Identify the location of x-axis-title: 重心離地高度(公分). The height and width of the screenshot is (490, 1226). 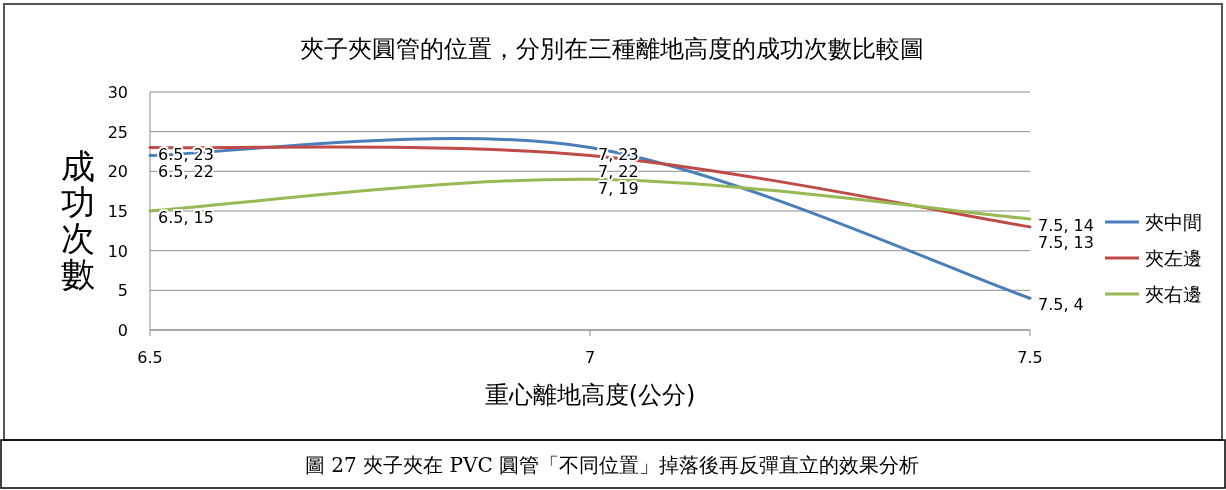
(590, 395).